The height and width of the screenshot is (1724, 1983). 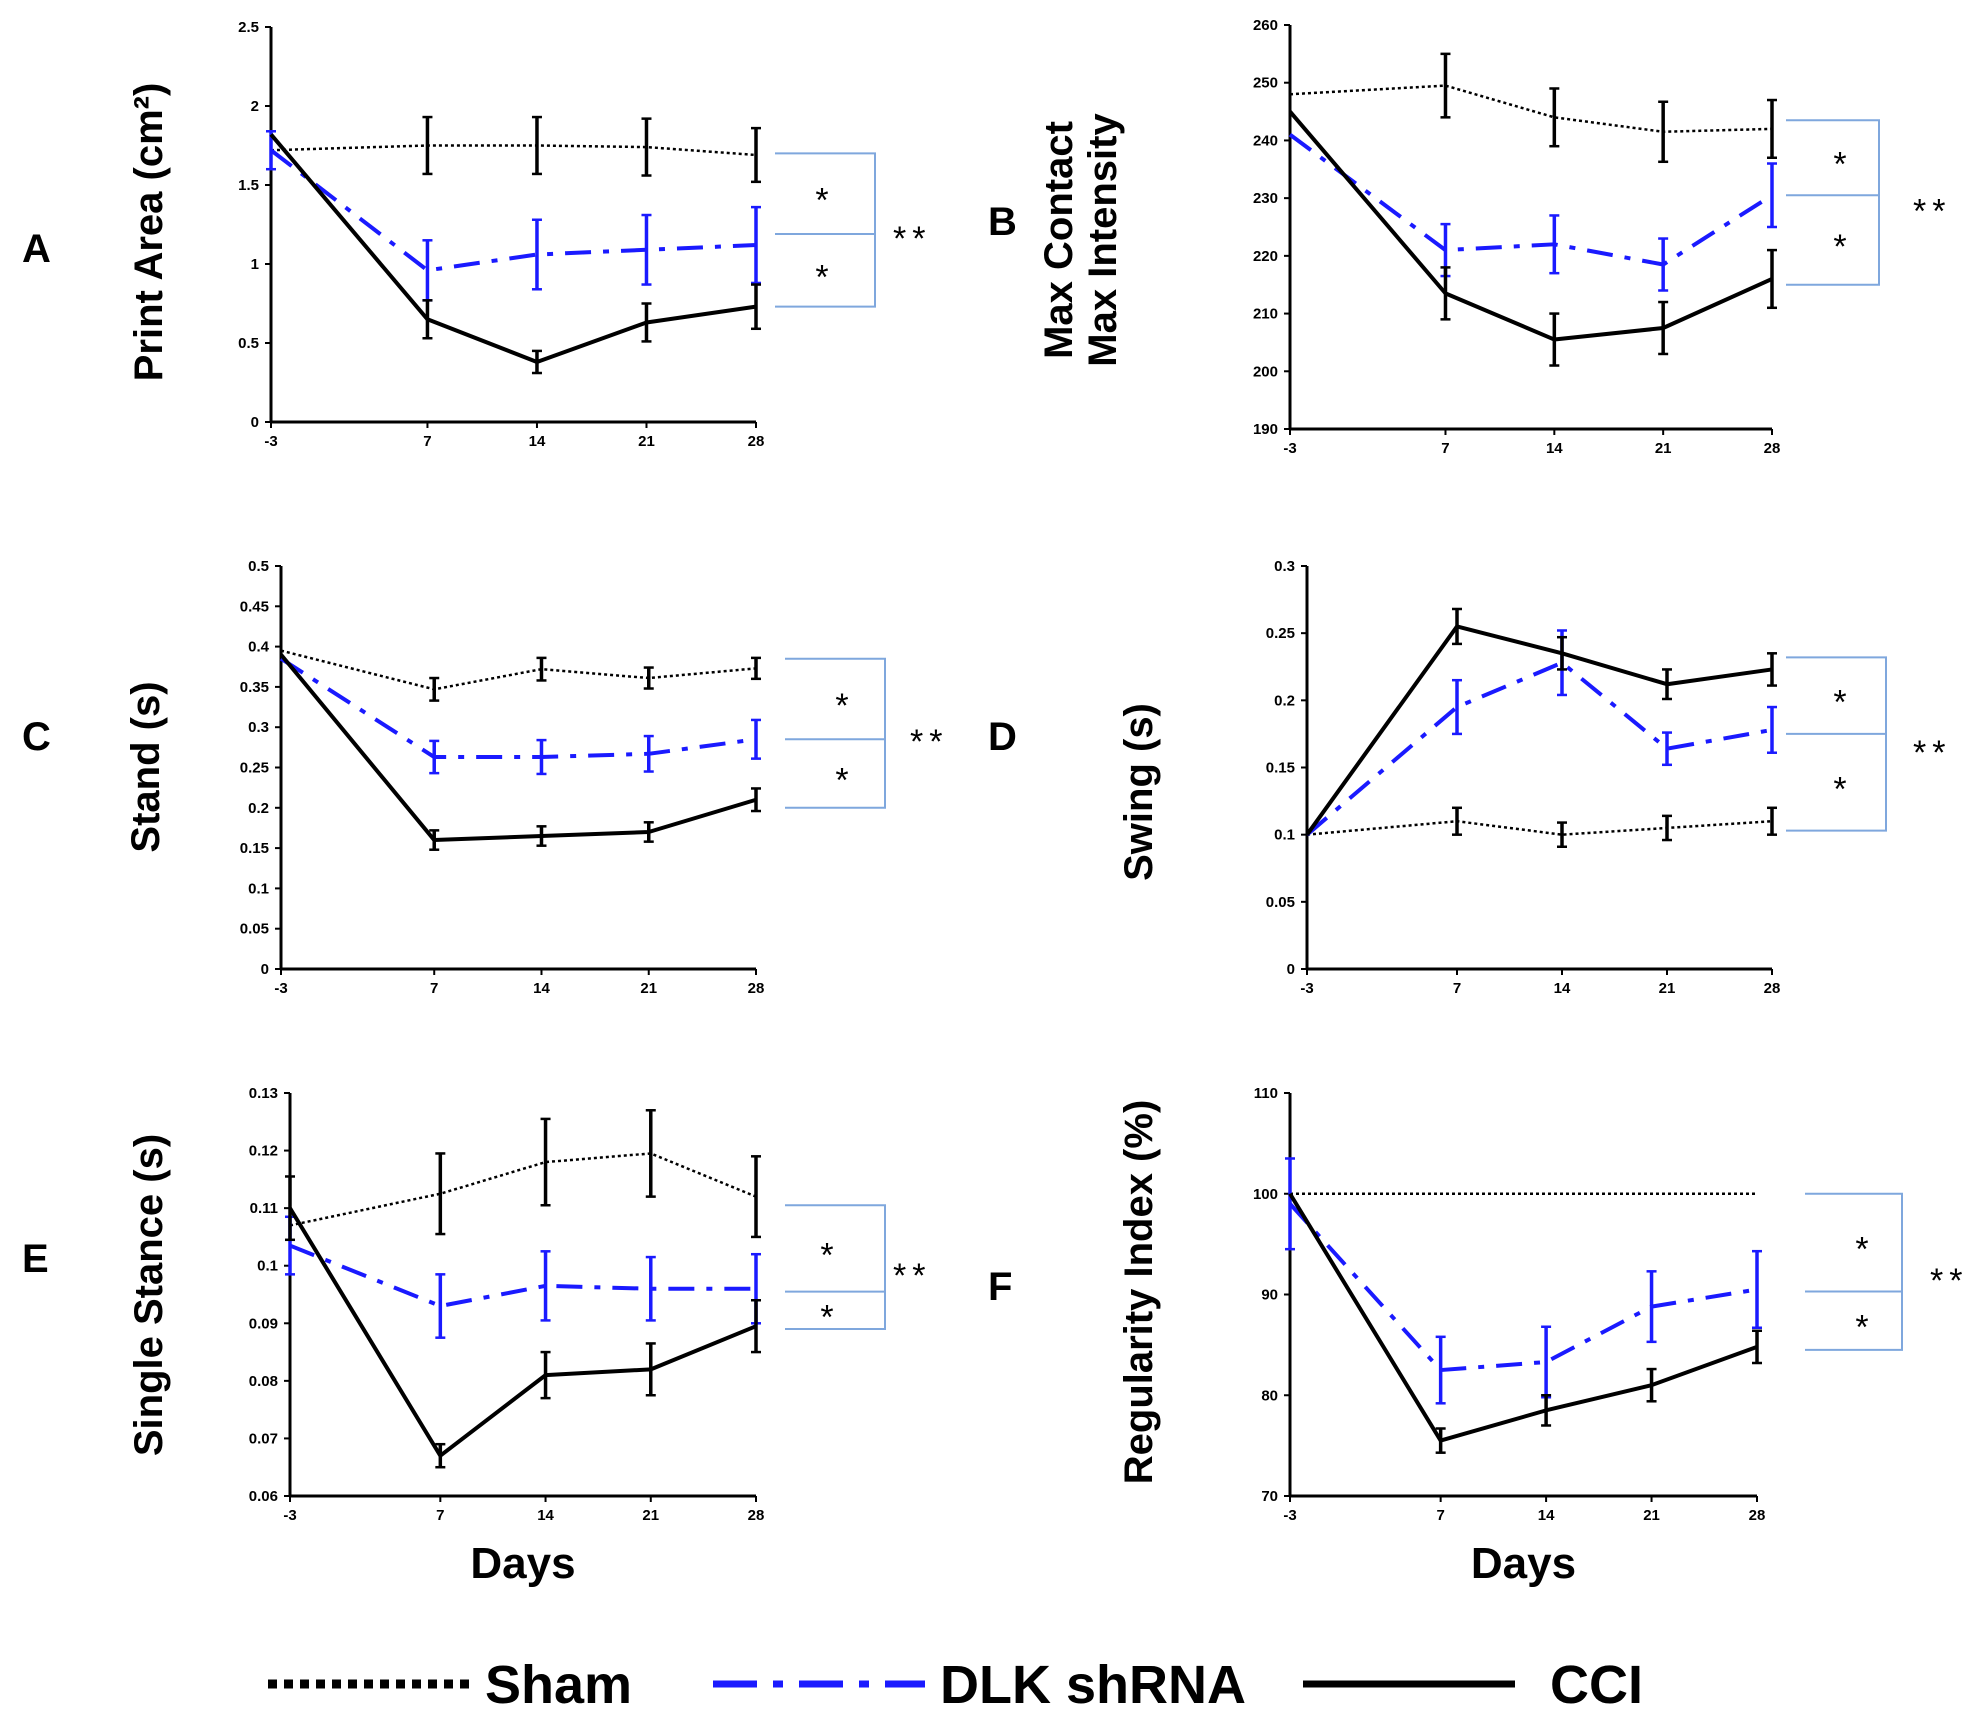 What do you see at coordinates (35, 1259) in the screenshot?
I see `panel-letter: E` at bounding box center [35, 1259].